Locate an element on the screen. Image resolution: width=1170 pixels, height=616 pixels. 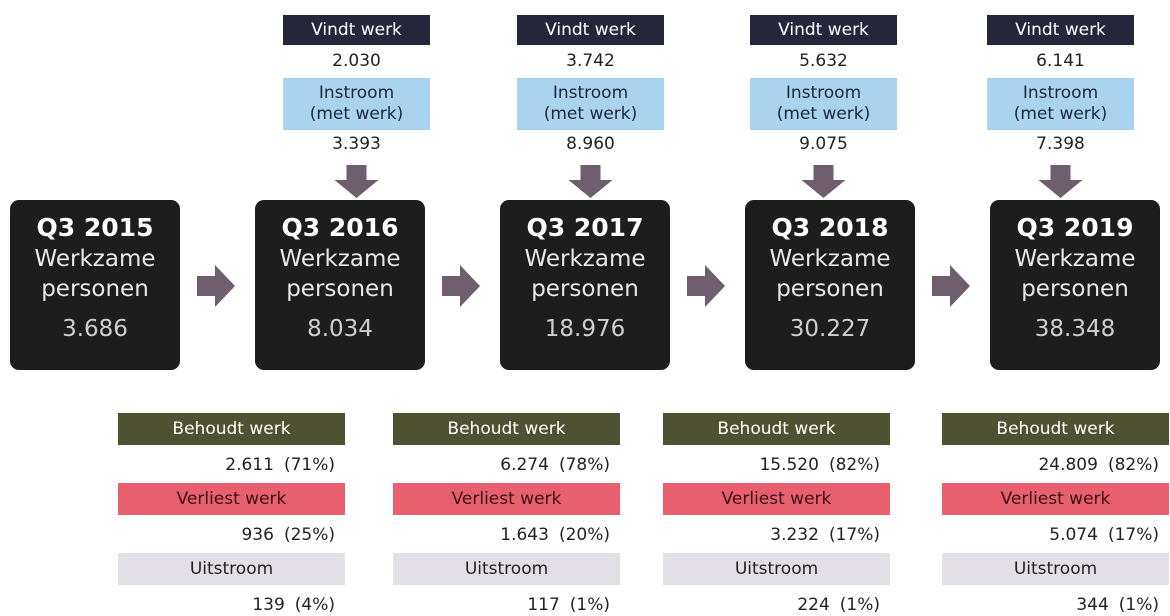
text: (71%) is located at coordinates (309, 465).